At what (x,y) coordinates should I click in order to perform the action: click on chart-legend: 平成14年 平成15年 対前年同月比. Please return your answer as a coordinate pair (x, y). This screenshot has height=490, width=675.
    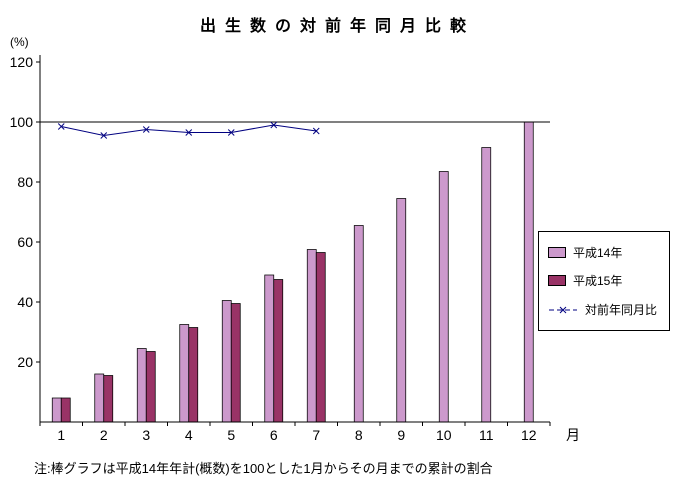
    Looking at the image, I should click on (604, 281).